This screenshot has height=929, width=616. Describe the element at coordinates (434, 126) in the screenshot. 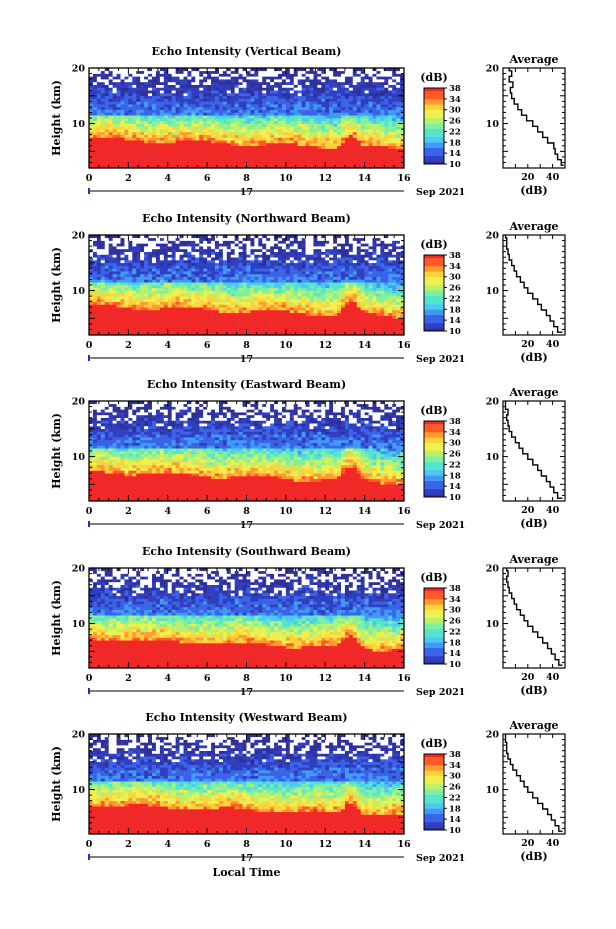

I see `colorbar-frame` at that location.